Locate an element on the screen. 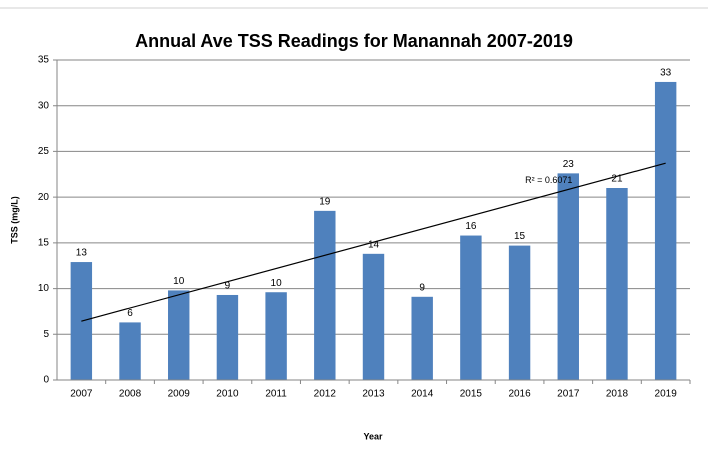 Image resolution: width=708 pixels, height=456 pixels. x-tick-label: 2008 is located at coordinates (130, 394).